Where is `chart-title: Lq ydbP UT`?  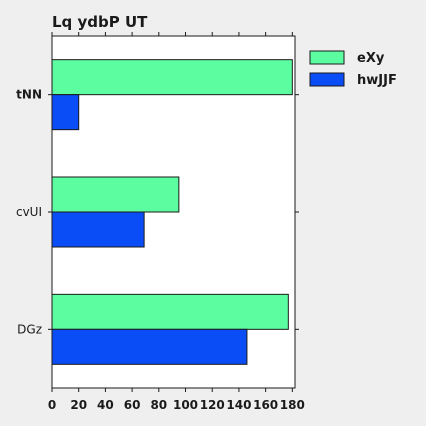
chart-title: Lq ydbP UT is located at coordinates (100, 22).